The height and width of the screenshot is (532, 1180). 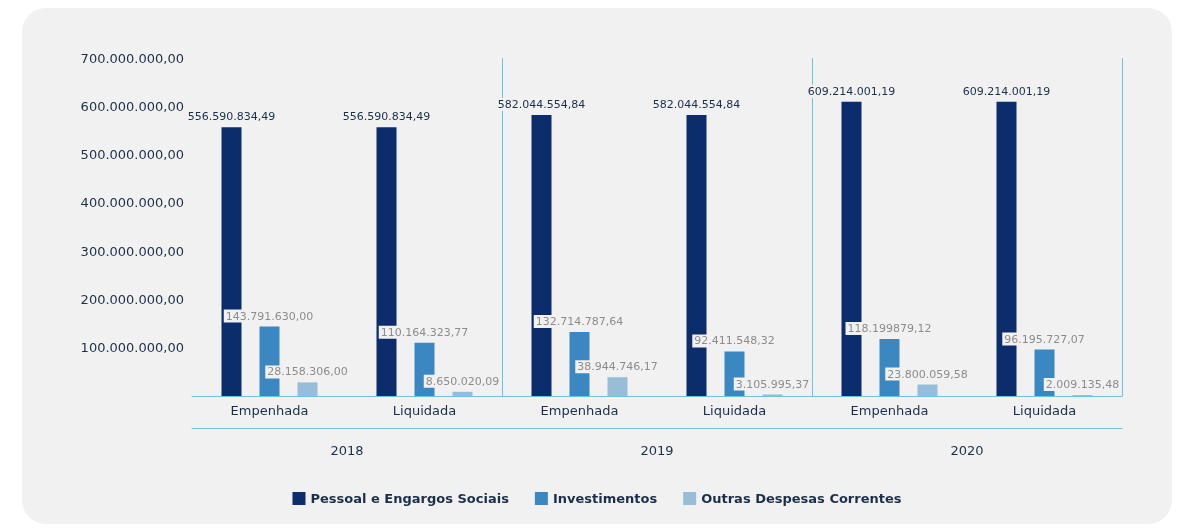 I want to click on y-tick-label: 500.000.000,00, so click(x=132, y=155).